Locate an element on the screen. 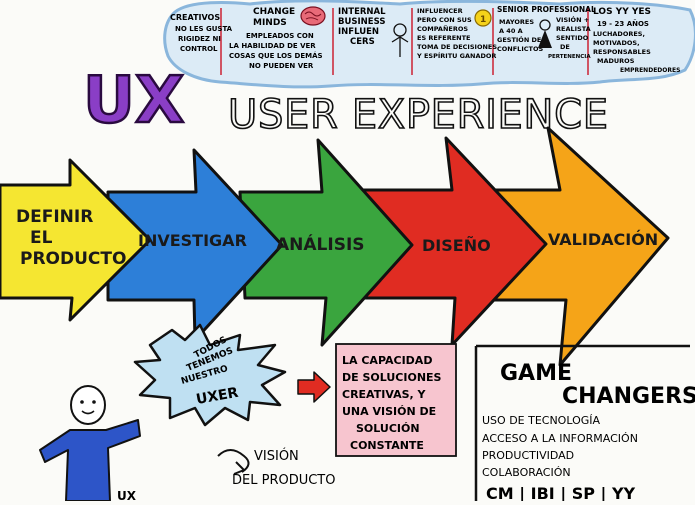 Image resolution: width=695 pixels, height=505 pixels. segment-title: CHANGE is located at coordinates (274, 12).